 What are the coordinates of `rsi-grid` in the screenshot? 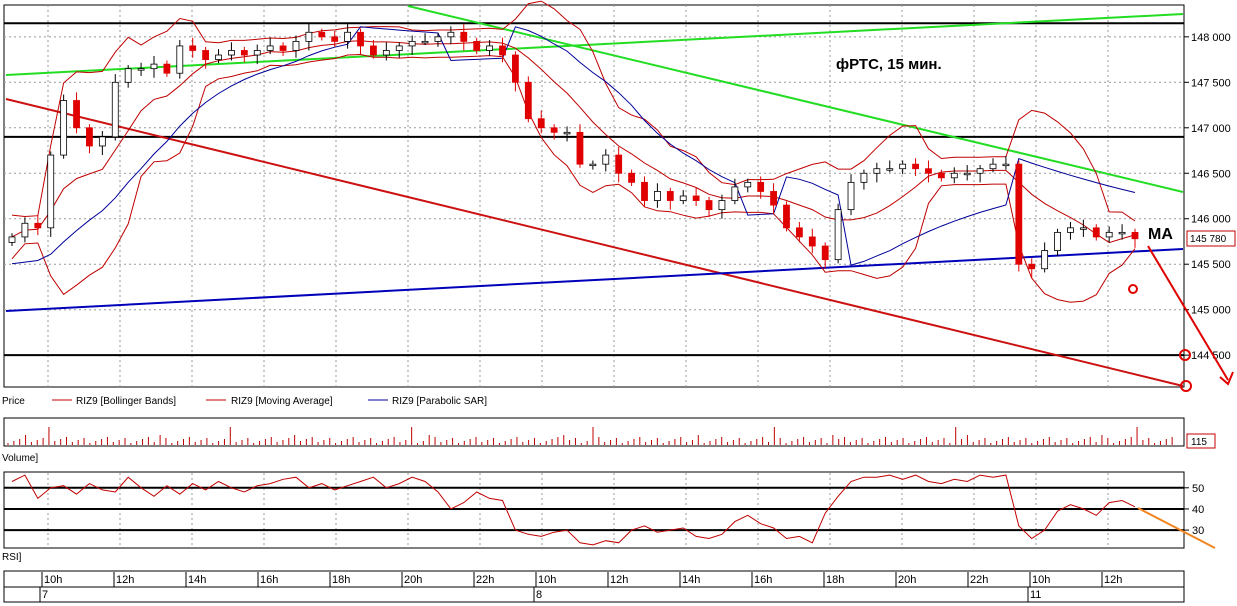 It's located at (578, 510).